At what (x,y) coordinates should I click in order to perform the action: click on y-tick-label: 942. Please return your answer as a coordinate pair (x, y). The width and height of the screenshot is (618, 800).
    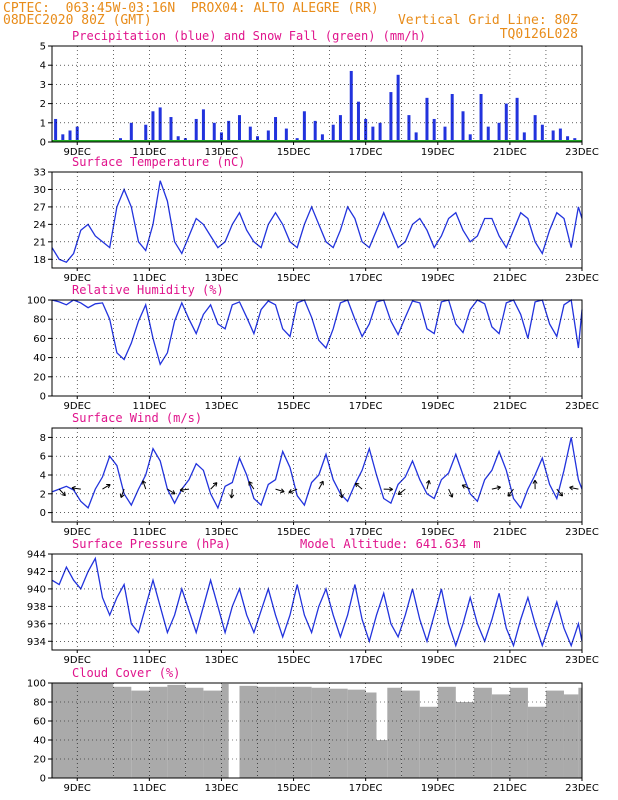
    Looking at the image, I should click on (36, 572).